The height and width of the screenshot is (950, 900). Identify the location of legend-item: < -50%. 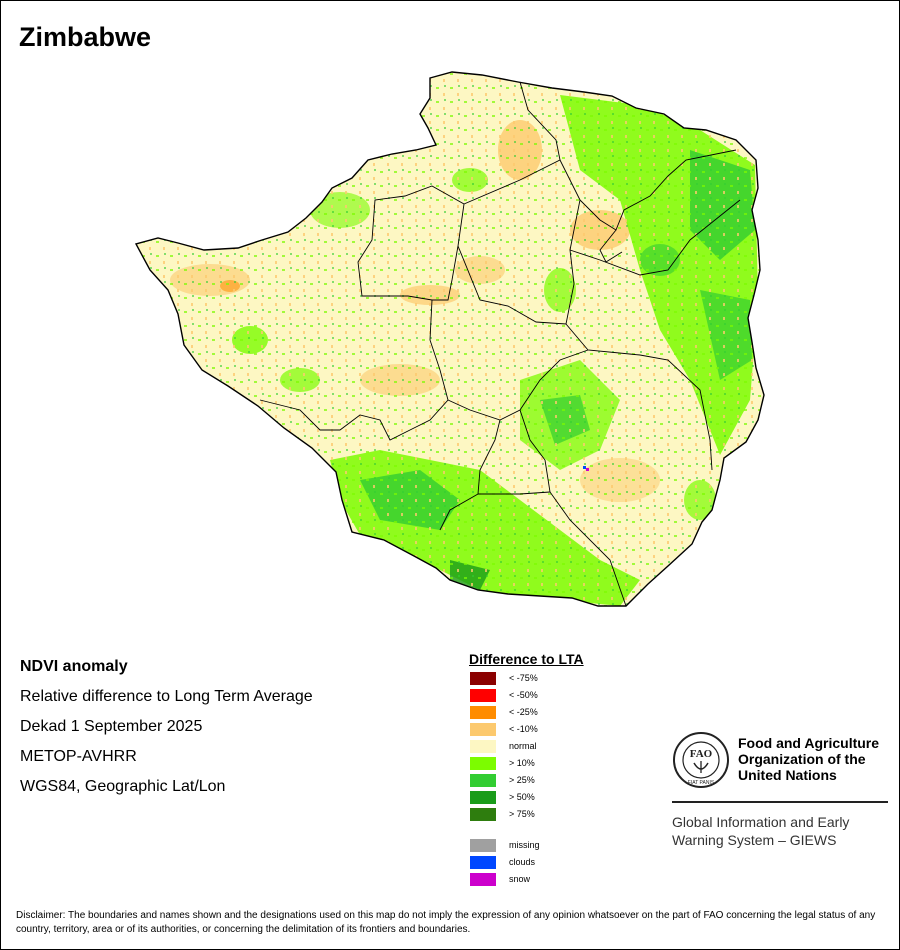
(526, 695).